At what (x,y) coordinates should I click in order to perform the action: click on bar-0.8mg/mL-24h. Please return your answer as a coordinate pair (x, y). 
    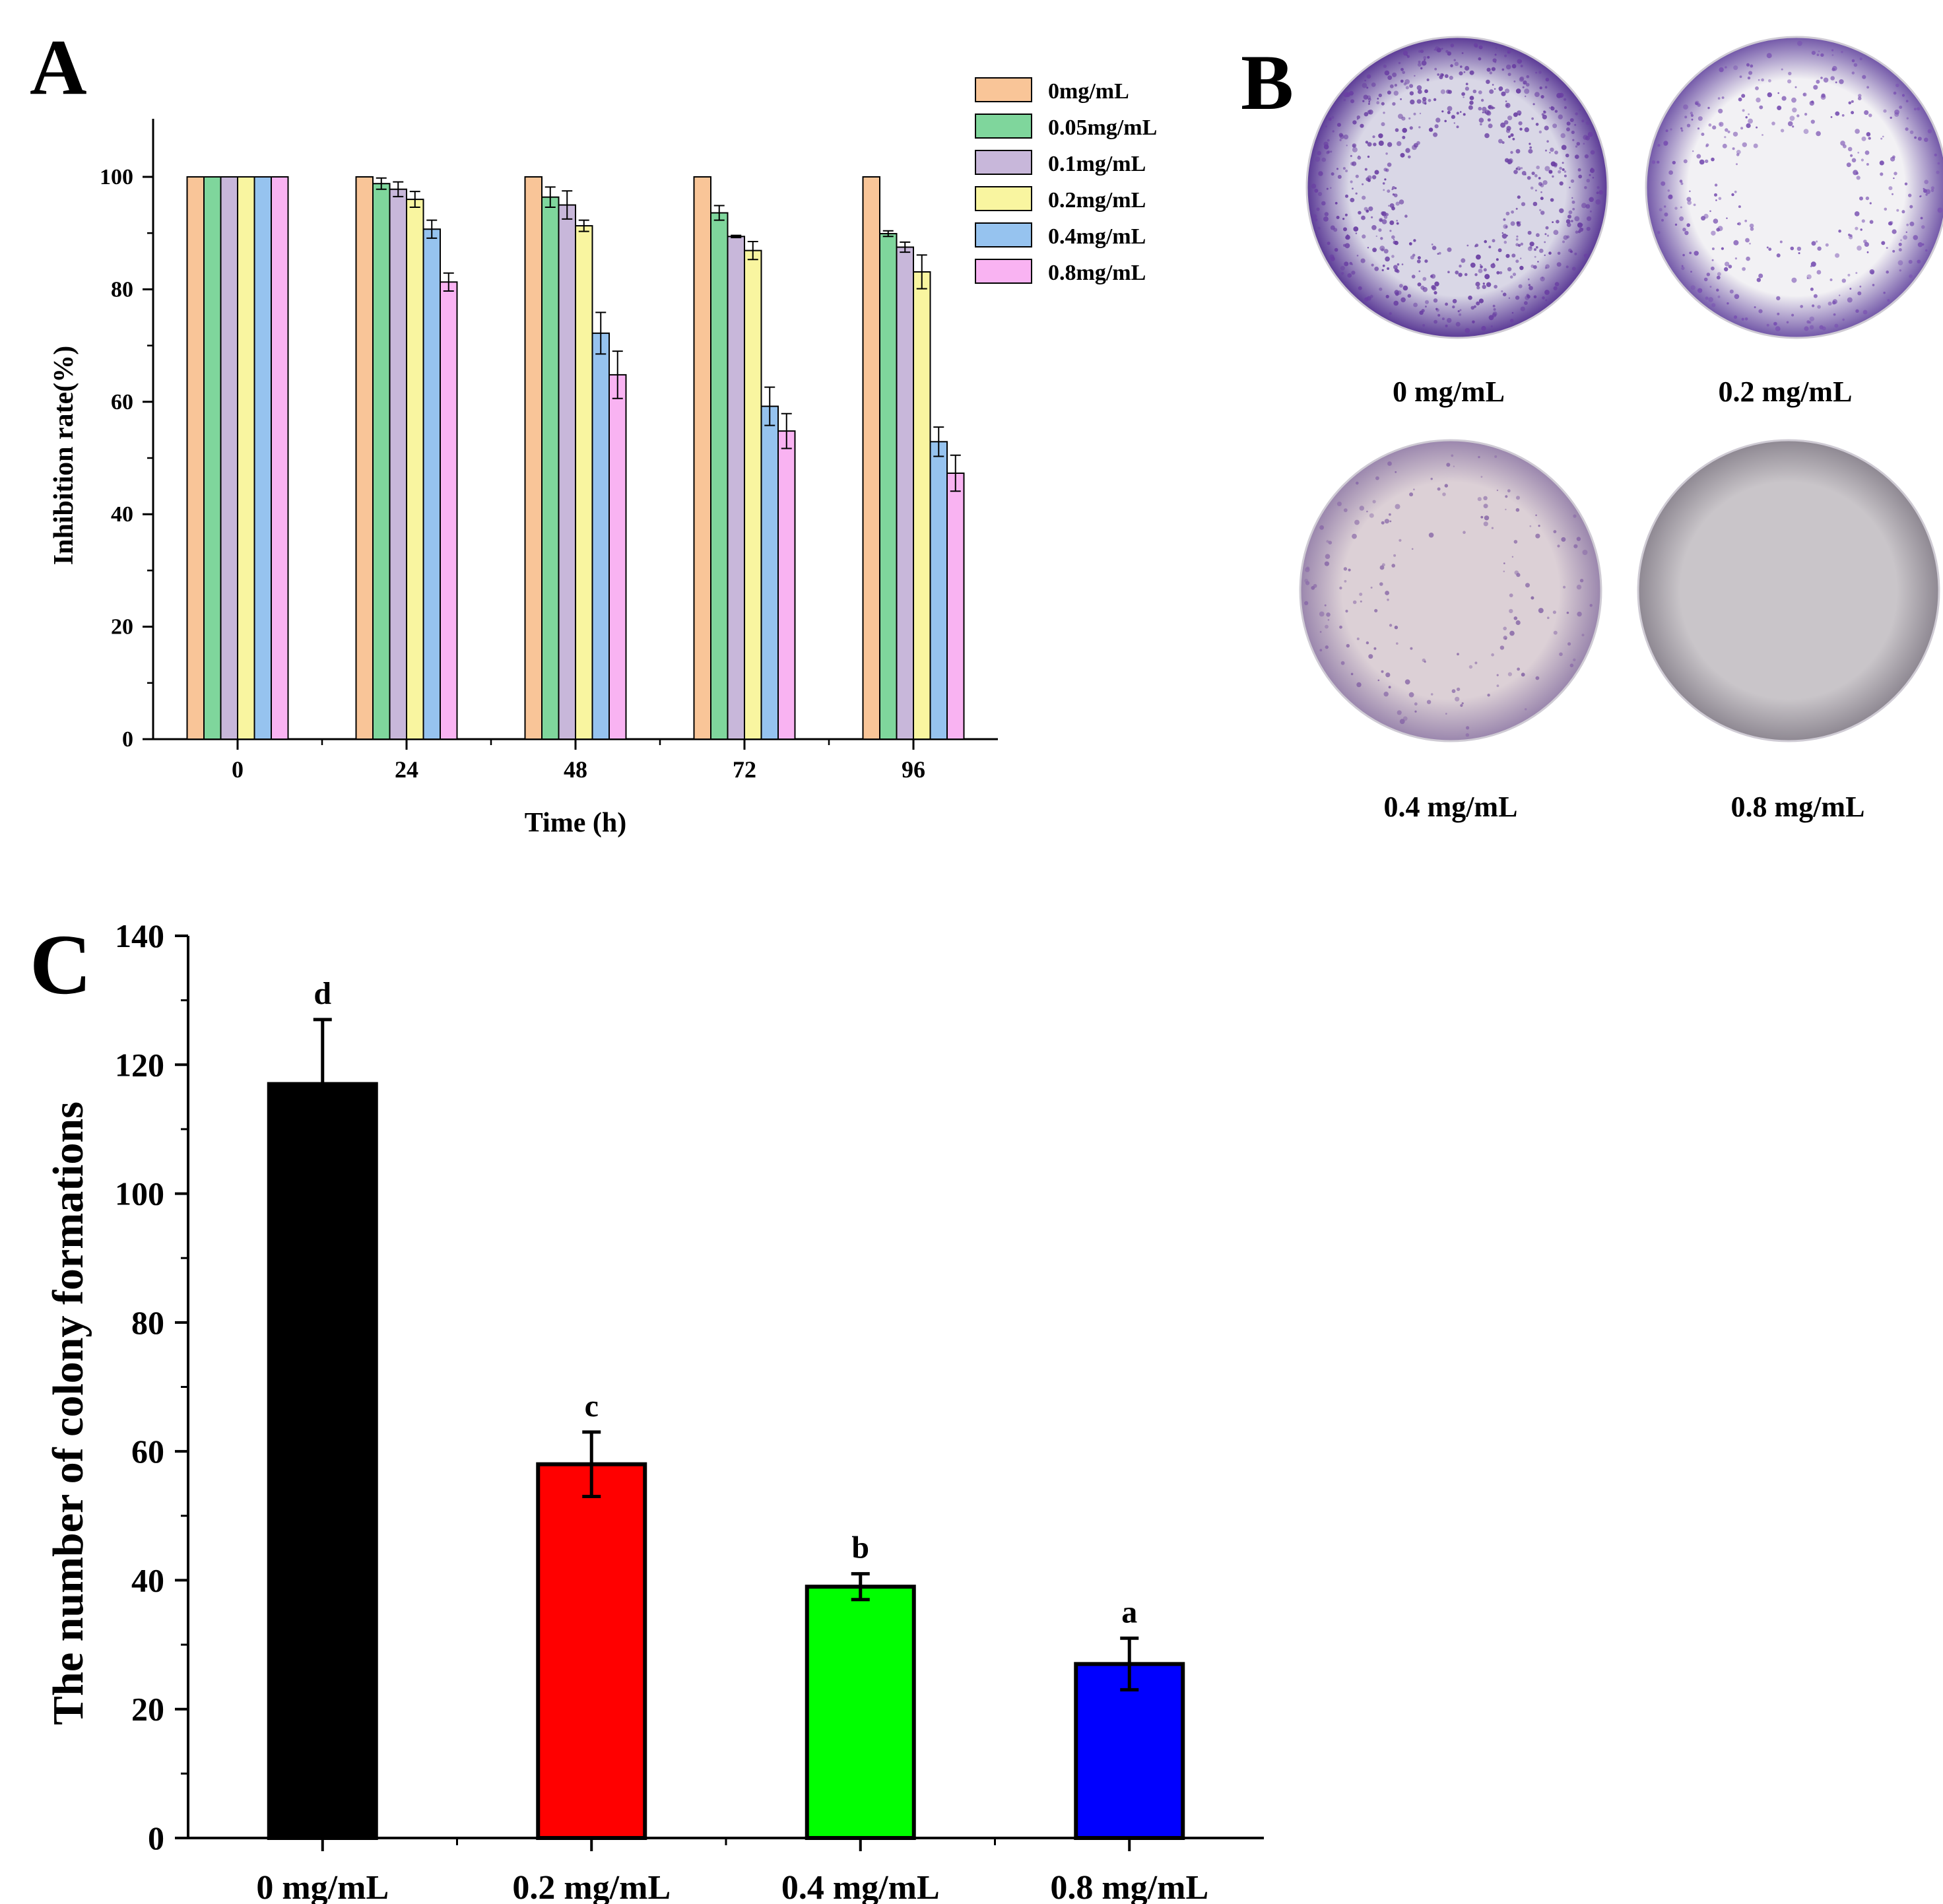
    Looking at the image, I should click on (449, 511).